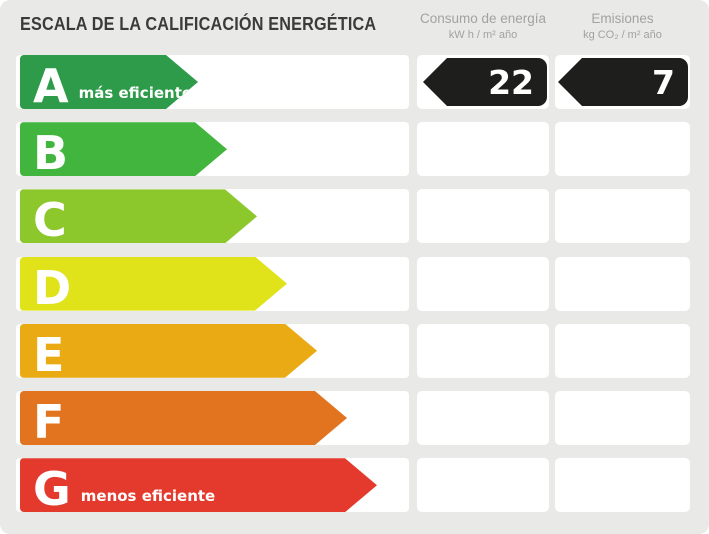 This screenshot has width=709, height=534. What do you see at coordinates (354, 350) in the screenshot?
I see `rating-row-e: E` at bounding box center [354, 350].